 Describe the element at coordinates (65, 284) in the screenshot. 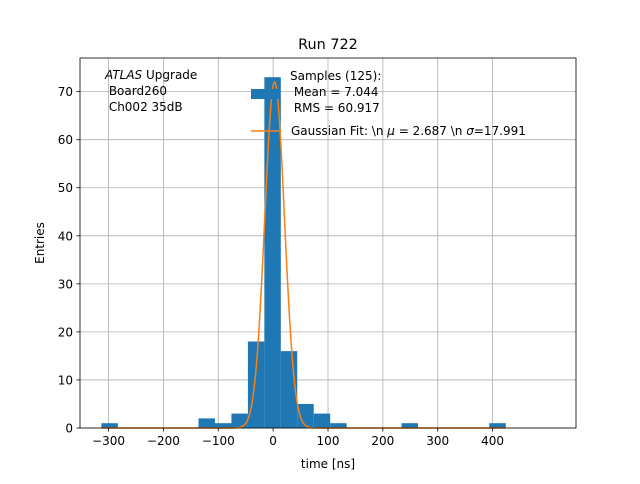

I see `y-tick-label: 30` at that location.